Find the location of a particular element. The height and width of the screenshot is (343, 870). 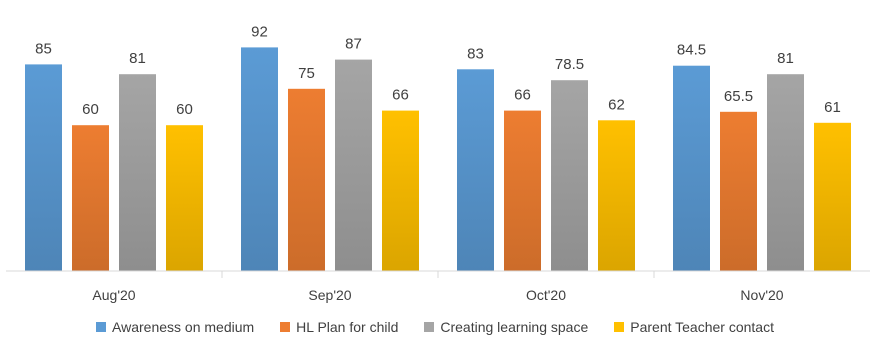

data-label: 62 is located at coordinates (616, 104).